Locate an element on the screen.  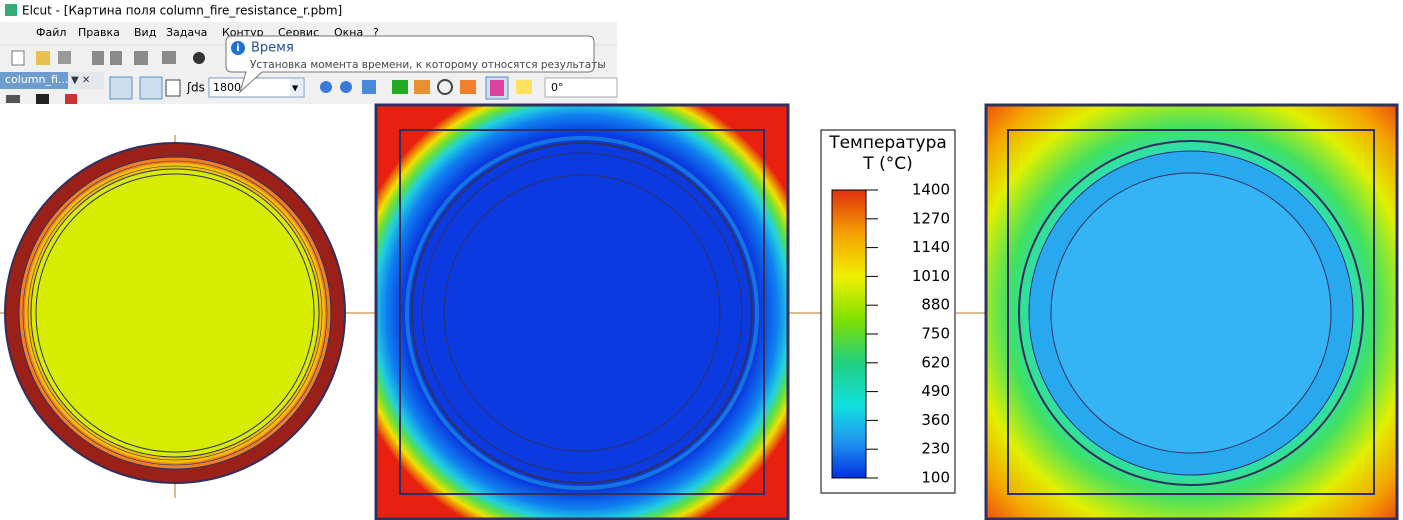
tab-bg is located at coordinates (34, 80).